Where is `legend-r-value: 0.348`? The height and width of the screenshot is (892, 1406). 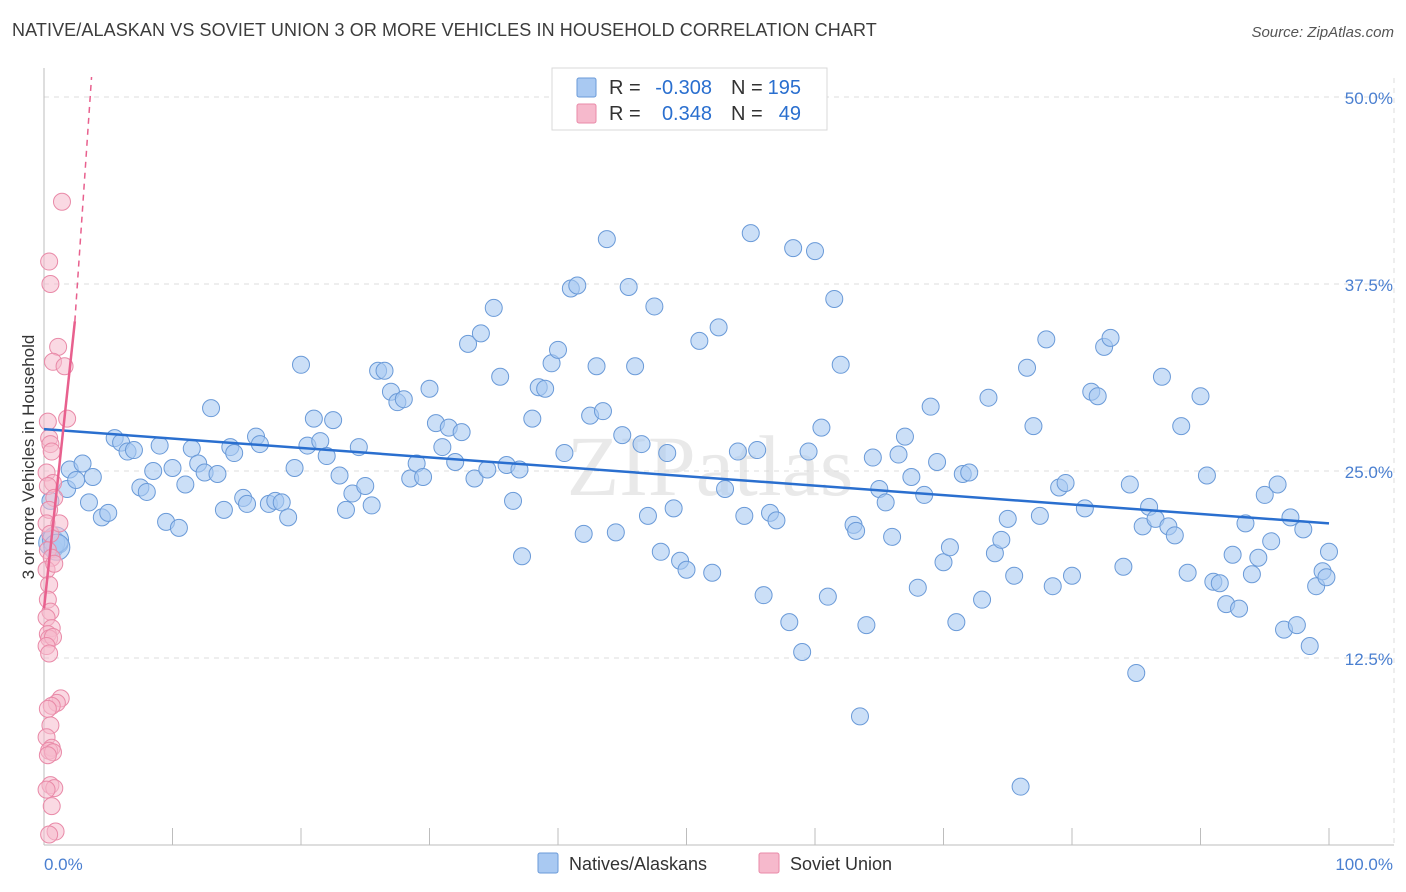 legend-r-value: 0.348 is located at coordinates (687, 114).